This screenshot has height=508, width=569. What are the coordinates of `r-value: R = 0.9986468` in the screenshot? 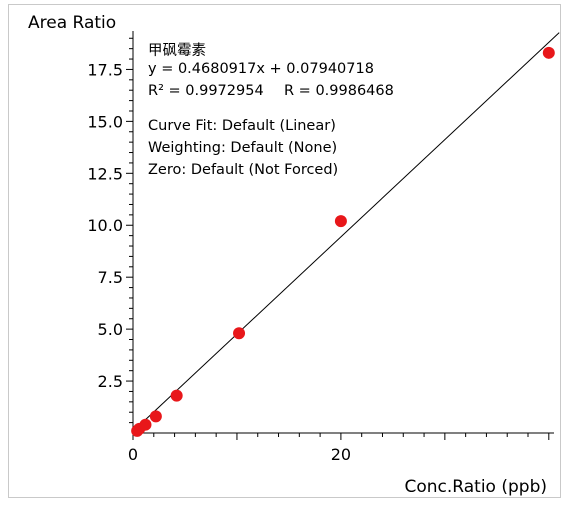 It's located at (339, 91).